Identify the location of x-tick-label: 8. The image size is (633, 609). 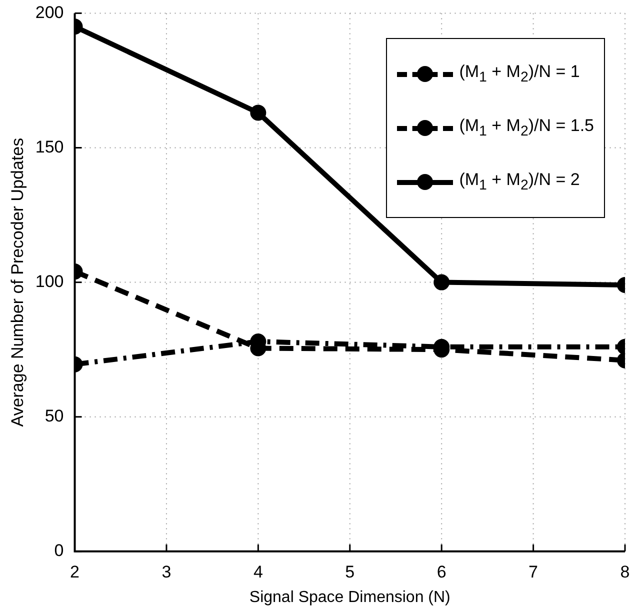
(625, 572).